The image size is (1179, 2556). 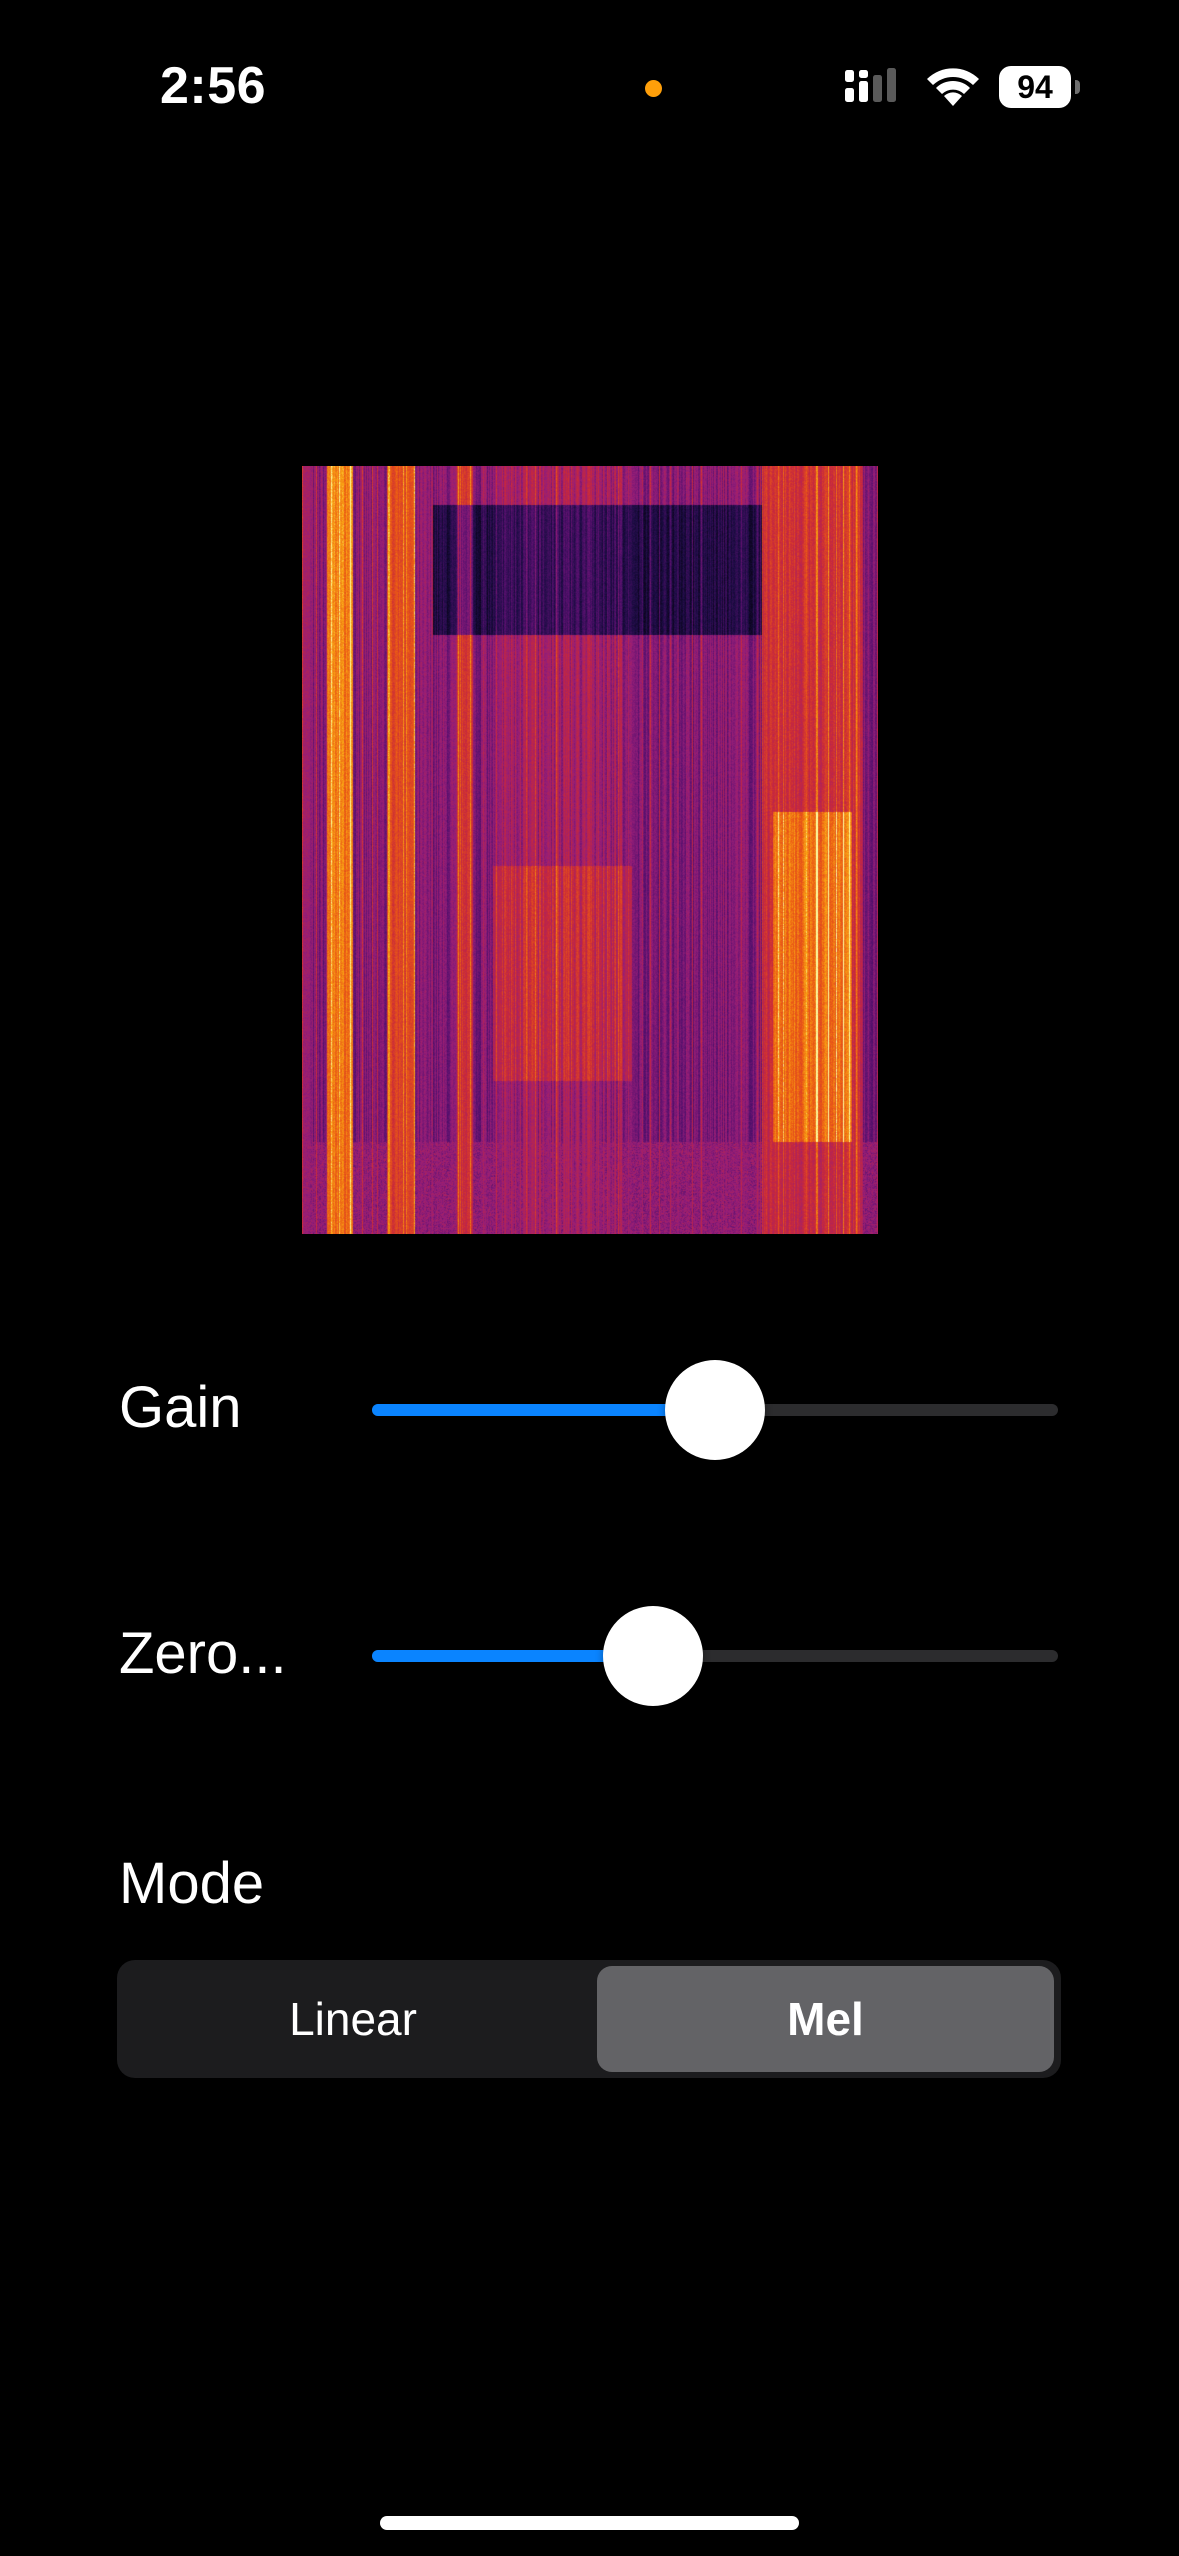 What do you see at coordinates (353, 2019) in the screenshot?
I see `mode-option-linear: Linear` at bounding box center [353, 2019].